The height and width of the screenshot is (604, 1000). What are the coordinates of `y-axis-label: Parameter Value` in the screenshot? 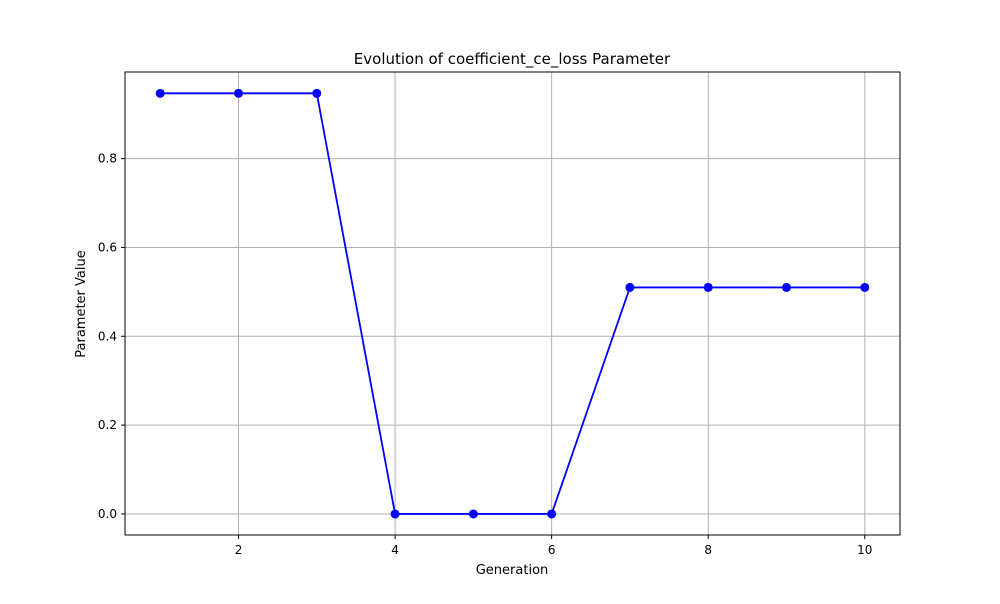 It's located at (81, 303).